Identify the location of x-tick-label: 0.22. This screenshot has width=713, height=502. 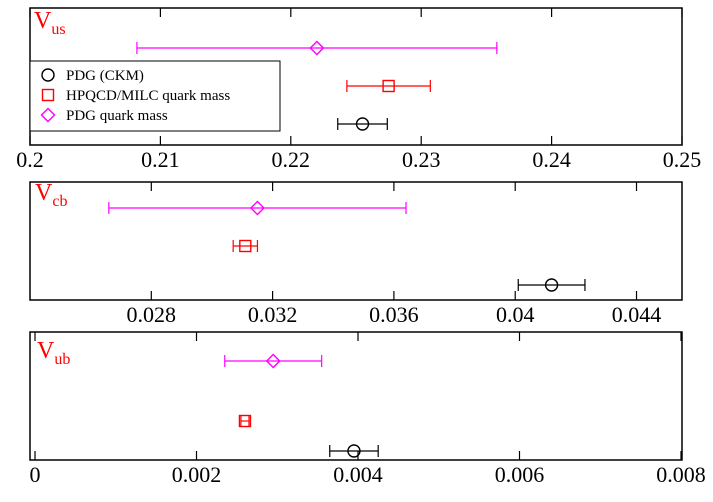
(291, 159).